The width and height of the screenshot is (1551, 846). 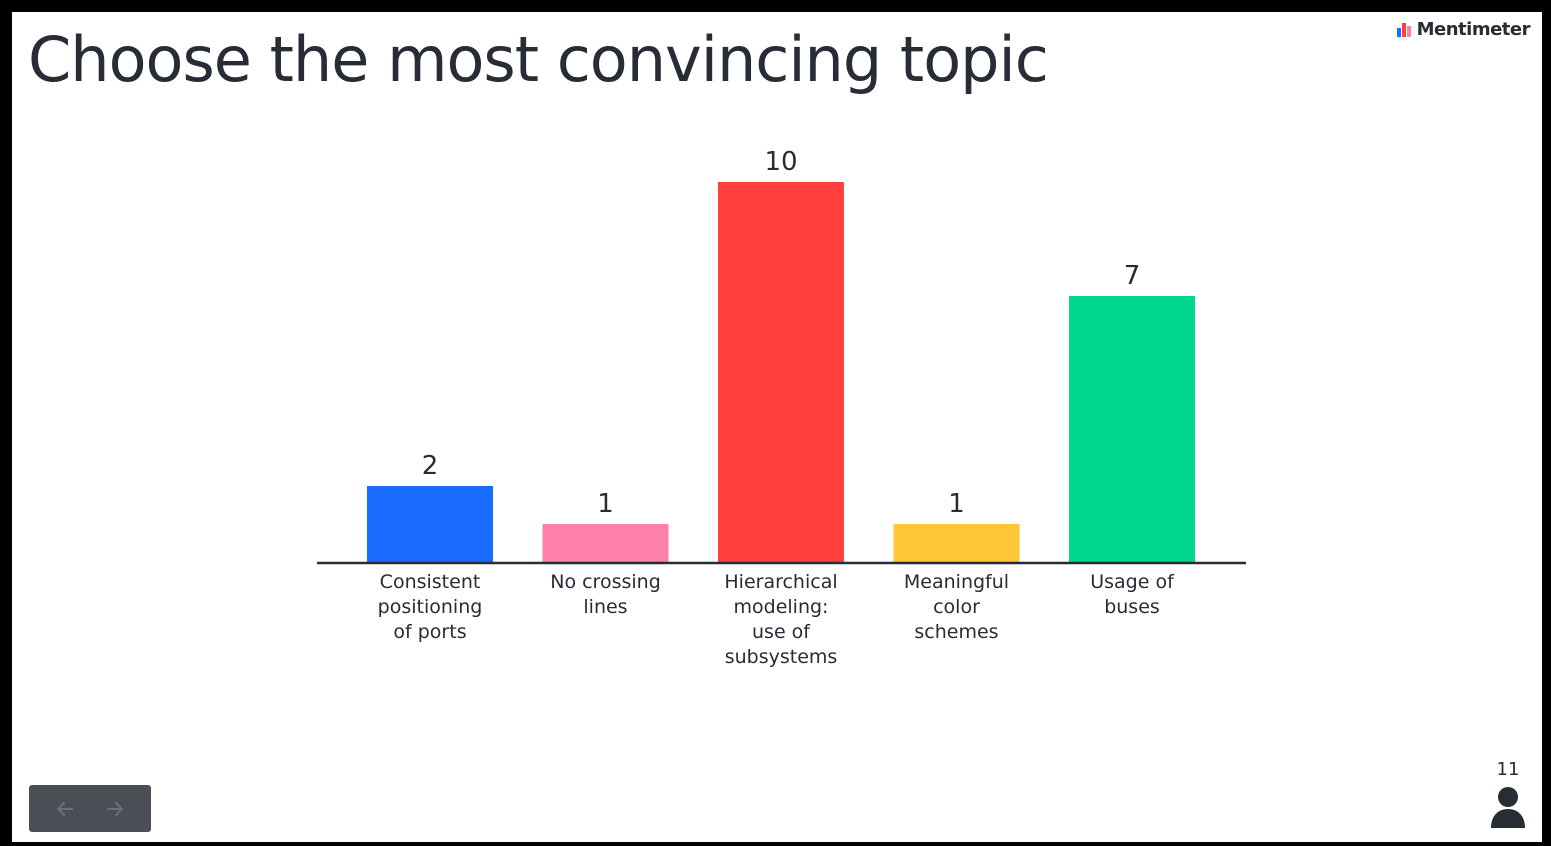 I want to click on category-label: Consistent positioning of ports, so click(x=430, y=607).